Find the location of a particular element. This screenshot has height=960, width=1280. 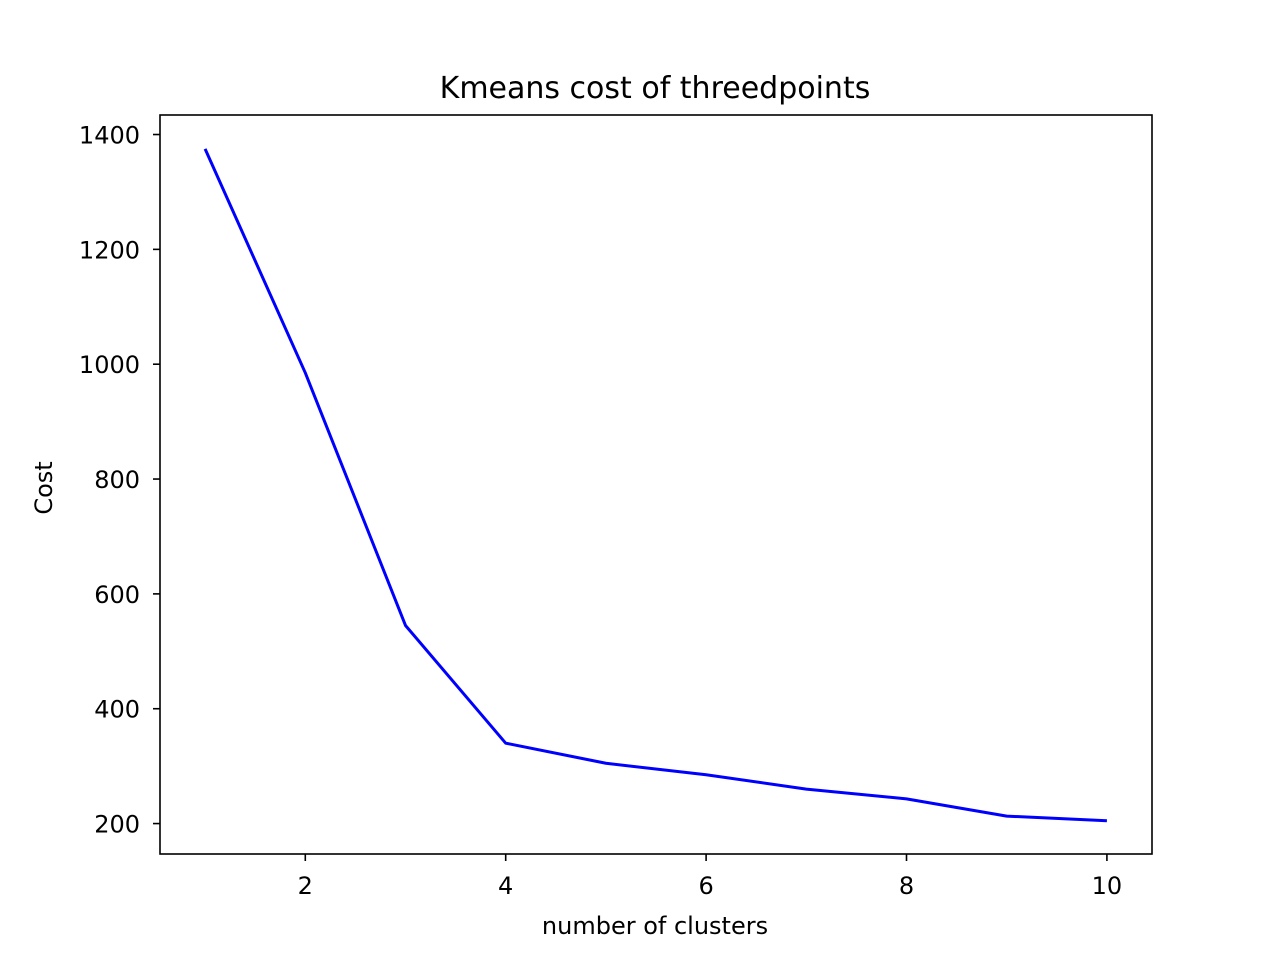

x-axis-label: number of clusters is located at coordinates (655, 926).